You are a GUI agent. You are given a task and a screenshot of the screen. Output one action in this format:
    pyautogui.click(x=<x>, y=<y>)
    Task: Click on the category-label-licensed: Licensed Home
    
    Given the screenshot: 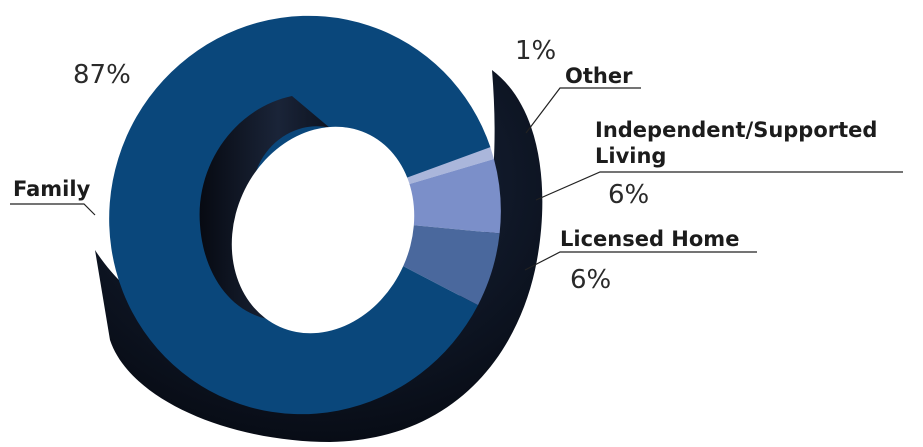 What is the action you would take?
    pyautogui.click(x=650, y=239)
    